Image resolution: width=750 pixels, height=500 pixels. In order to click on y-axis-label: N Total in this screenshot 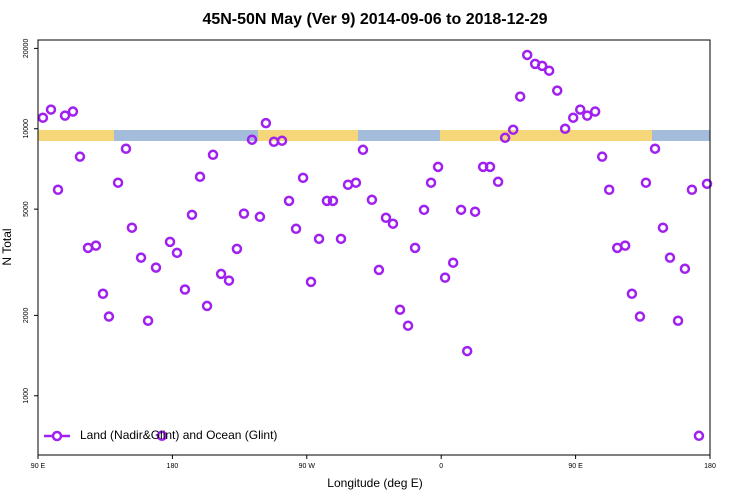, I will do `click(7, 246)`.